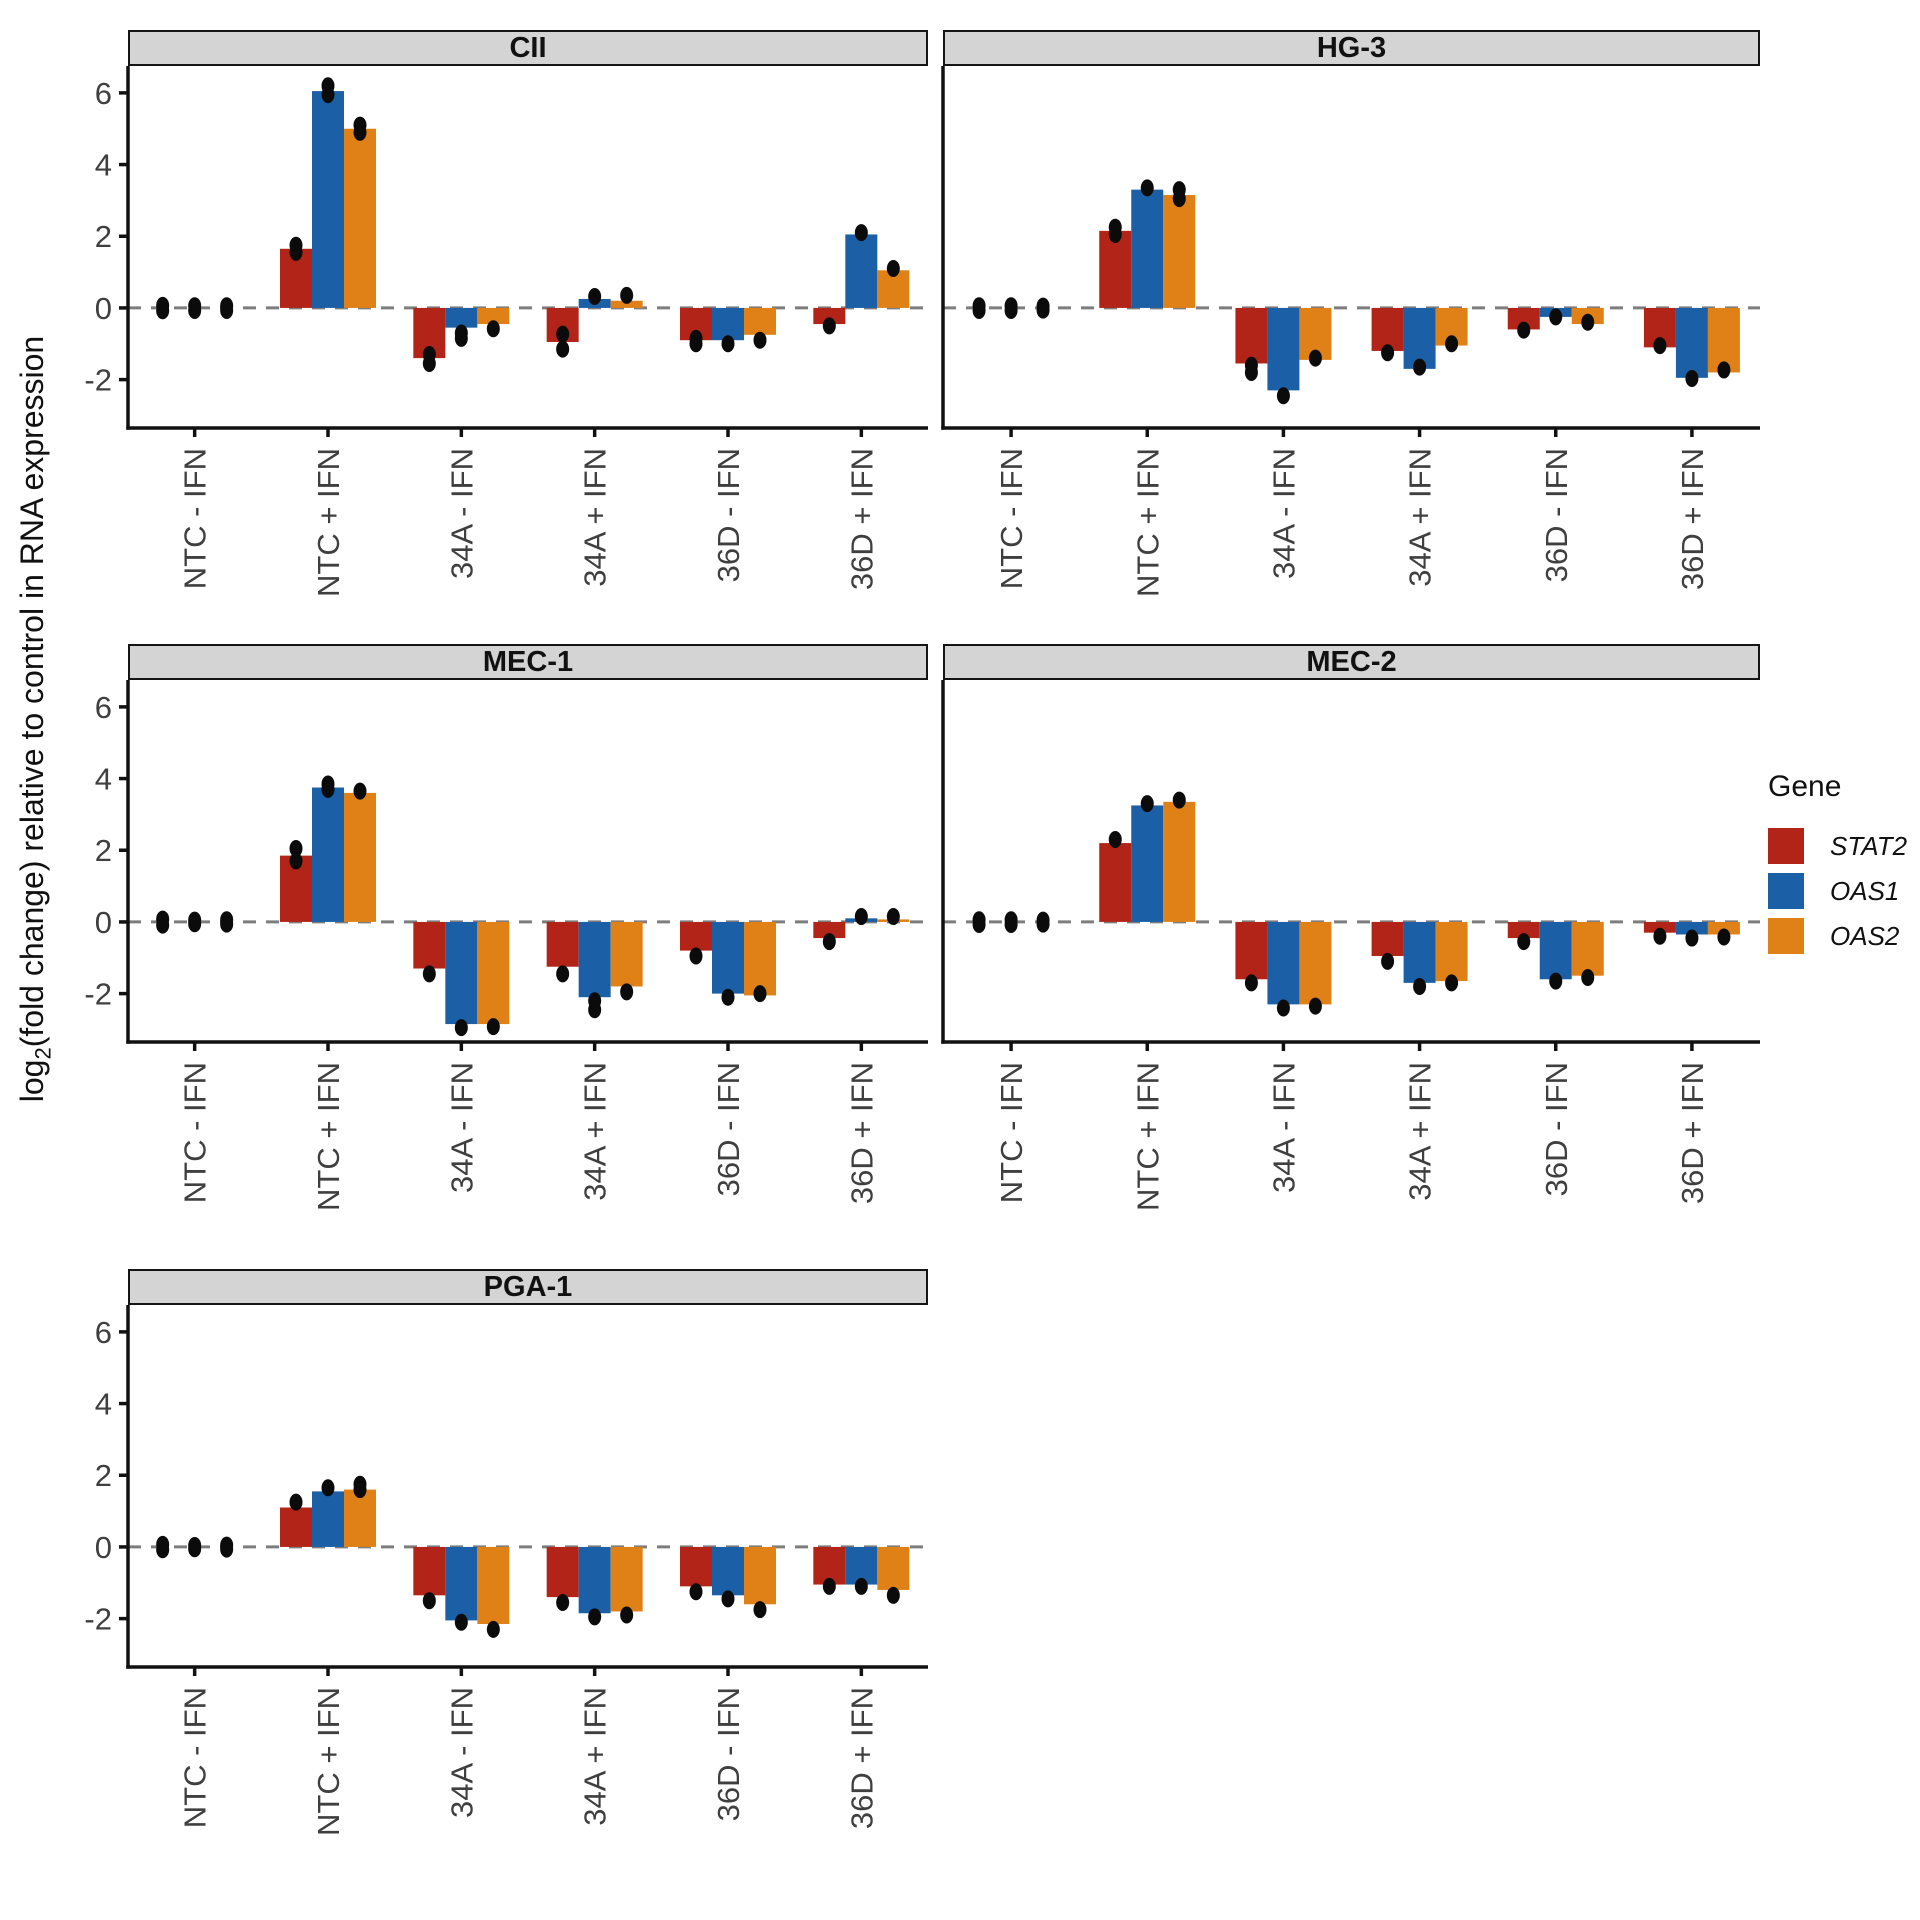 The width and height of the screenshot is (1920, 1920). Describe the element at coordinates (528, 48) in the screenshot. I see `facet-title-strip-cii: CII` at that location.